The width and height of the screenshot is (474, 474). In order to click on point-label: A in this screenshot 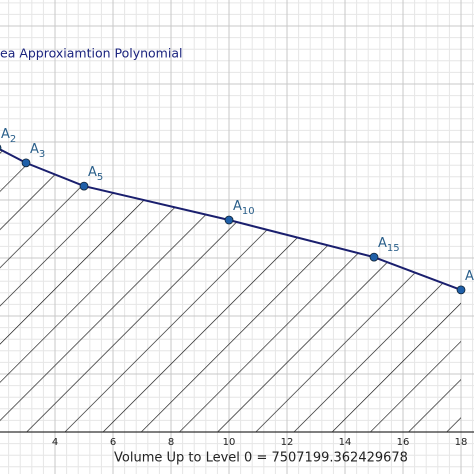, I will do `click(469, 275)`.